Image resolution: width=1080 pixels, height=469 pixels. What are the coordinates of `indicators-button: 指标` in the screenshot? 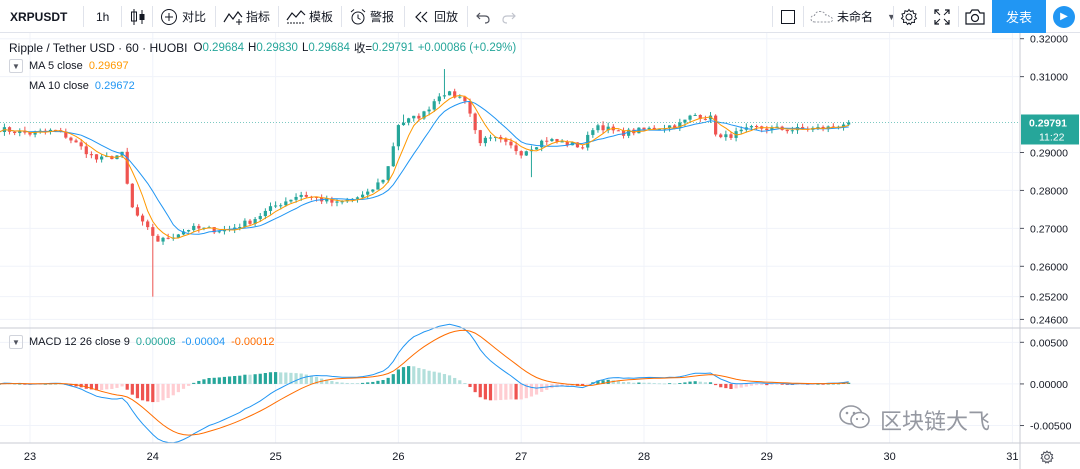 It's located at (246, 16).